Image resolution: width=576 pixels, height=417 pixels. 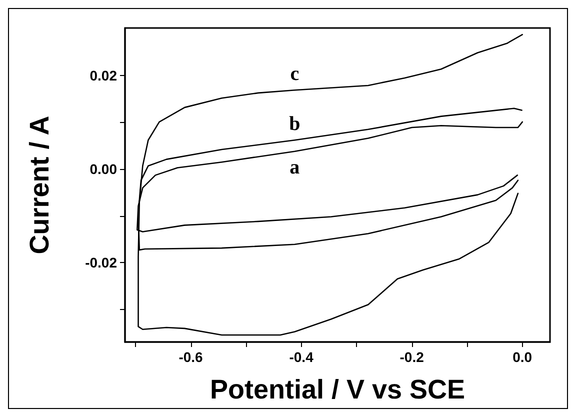 What do you see at coordinates (104, 76) in the screenshot?
I see `y-tick-label: 0.02` at bounding box center [104, 76].